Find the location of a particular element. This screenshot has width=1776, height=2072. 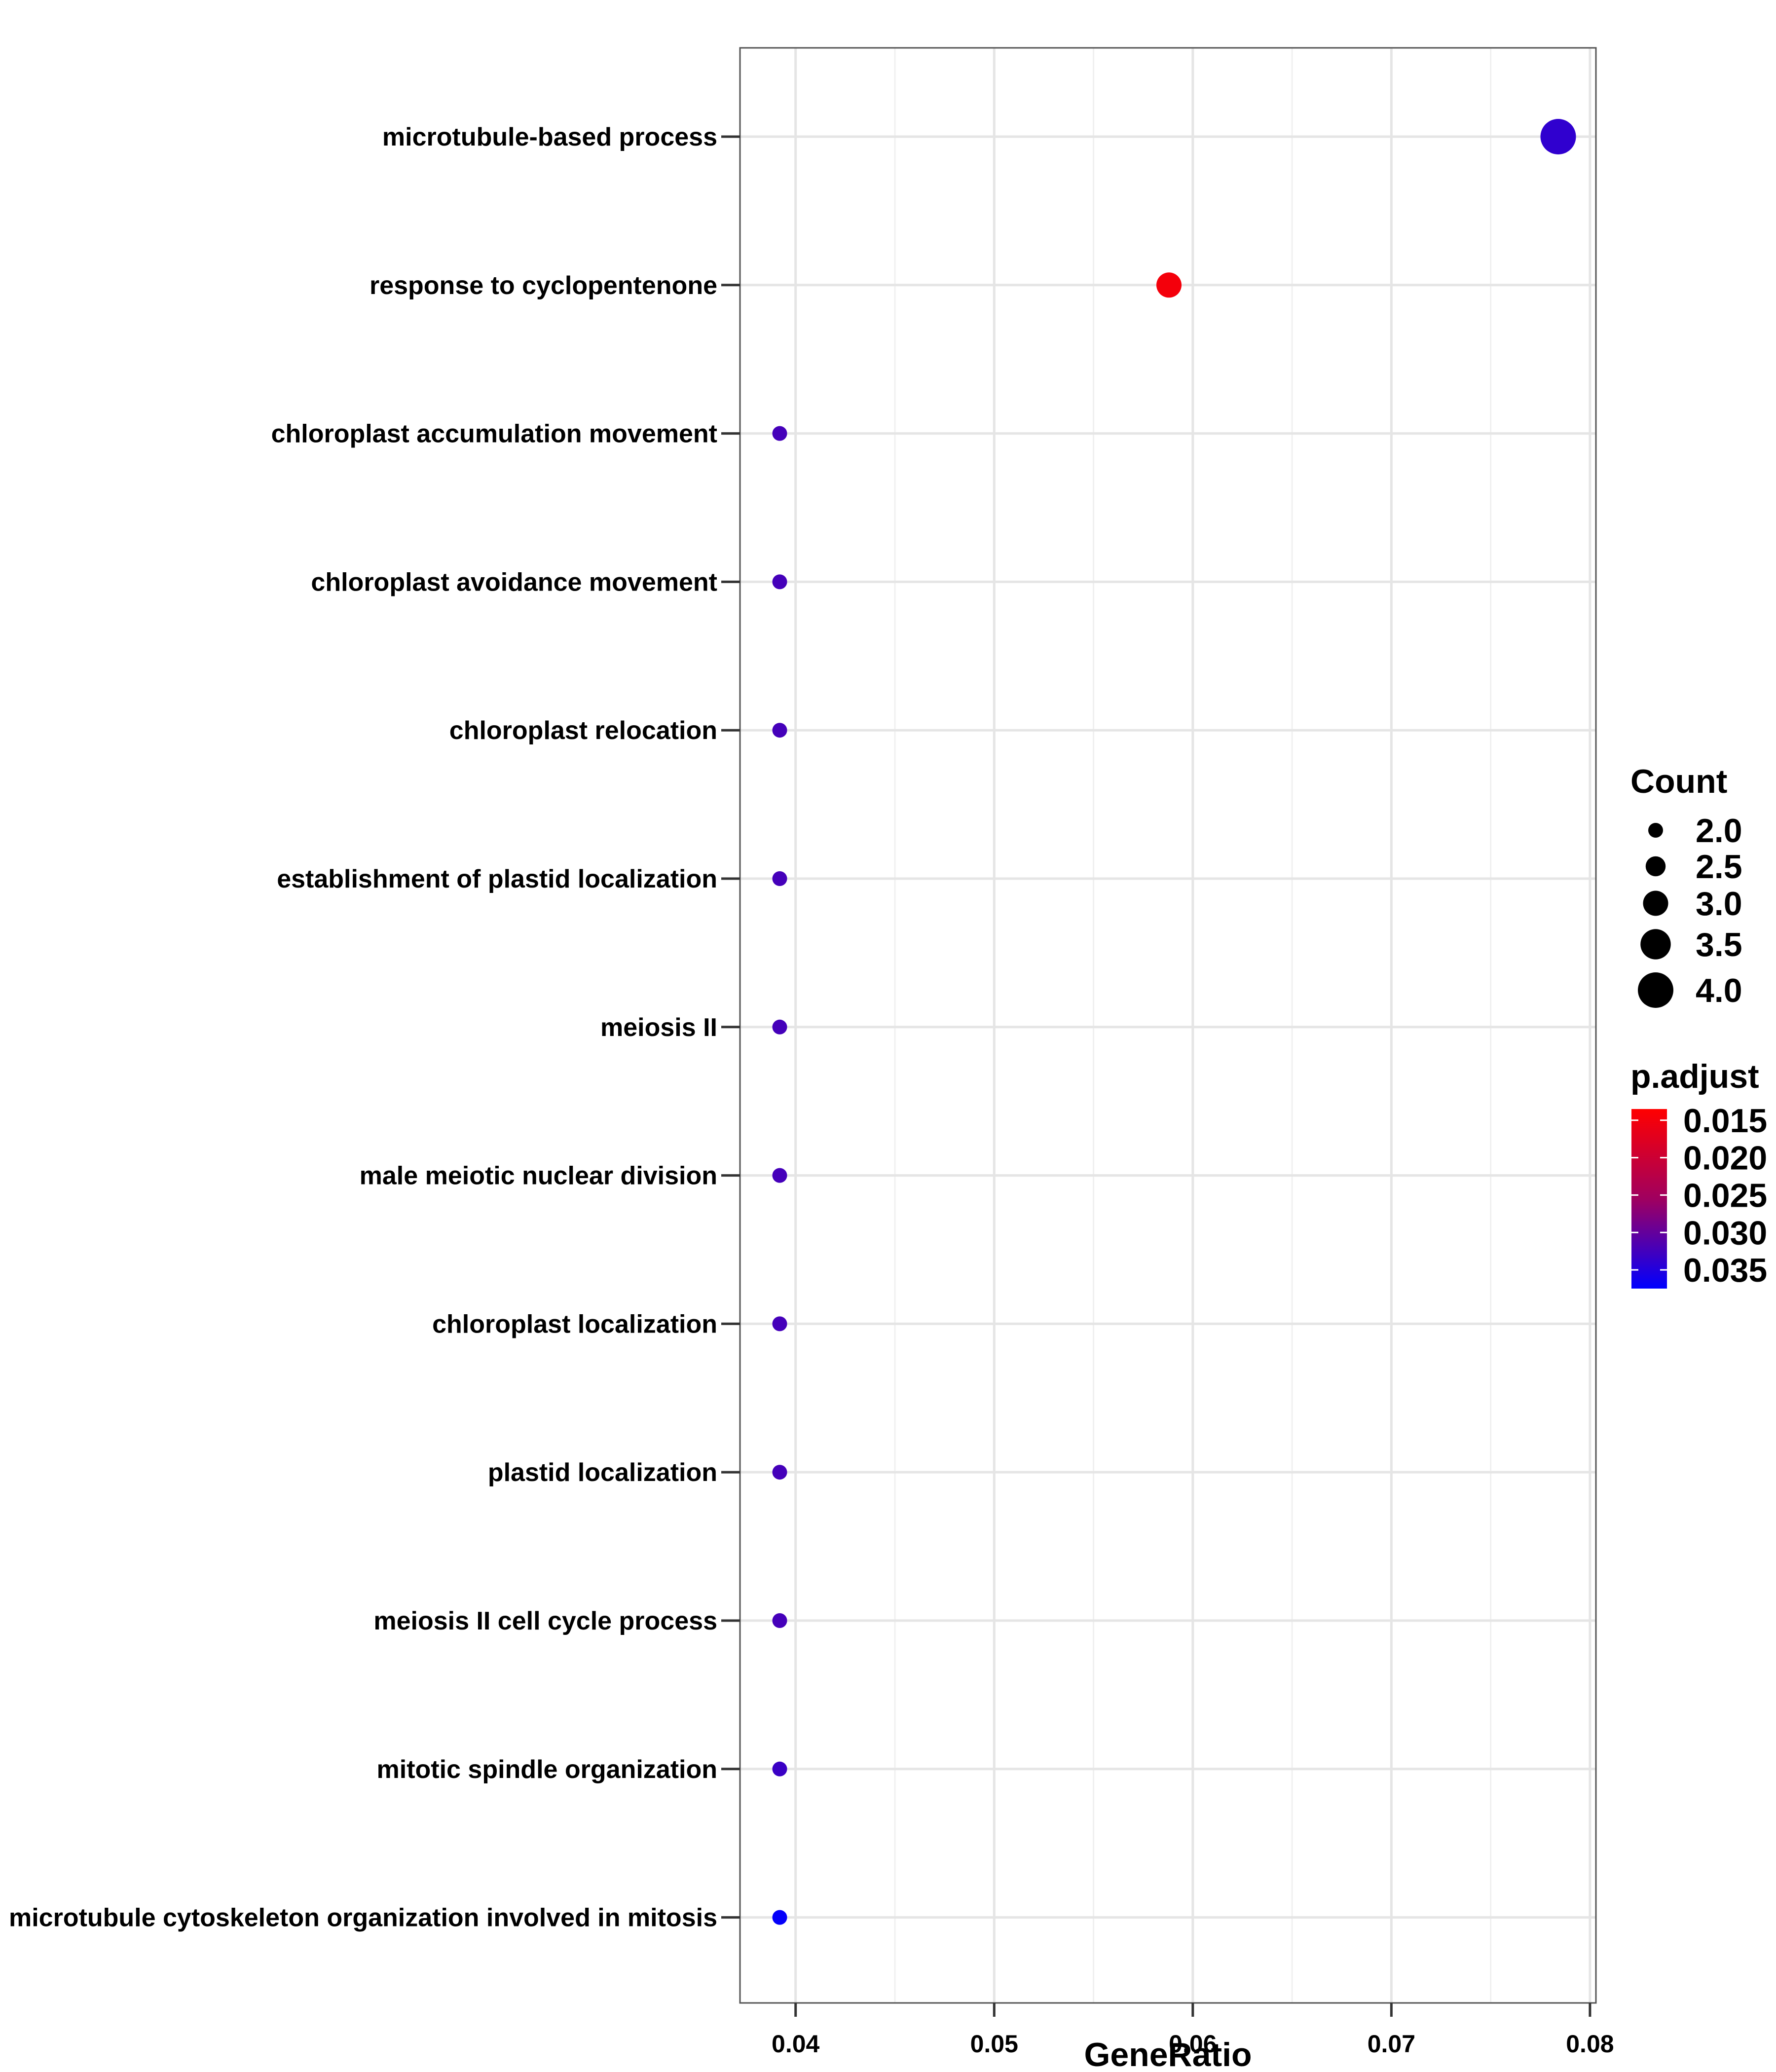

x-tick-label: 0.05 is located at coordinates (994, 2044).